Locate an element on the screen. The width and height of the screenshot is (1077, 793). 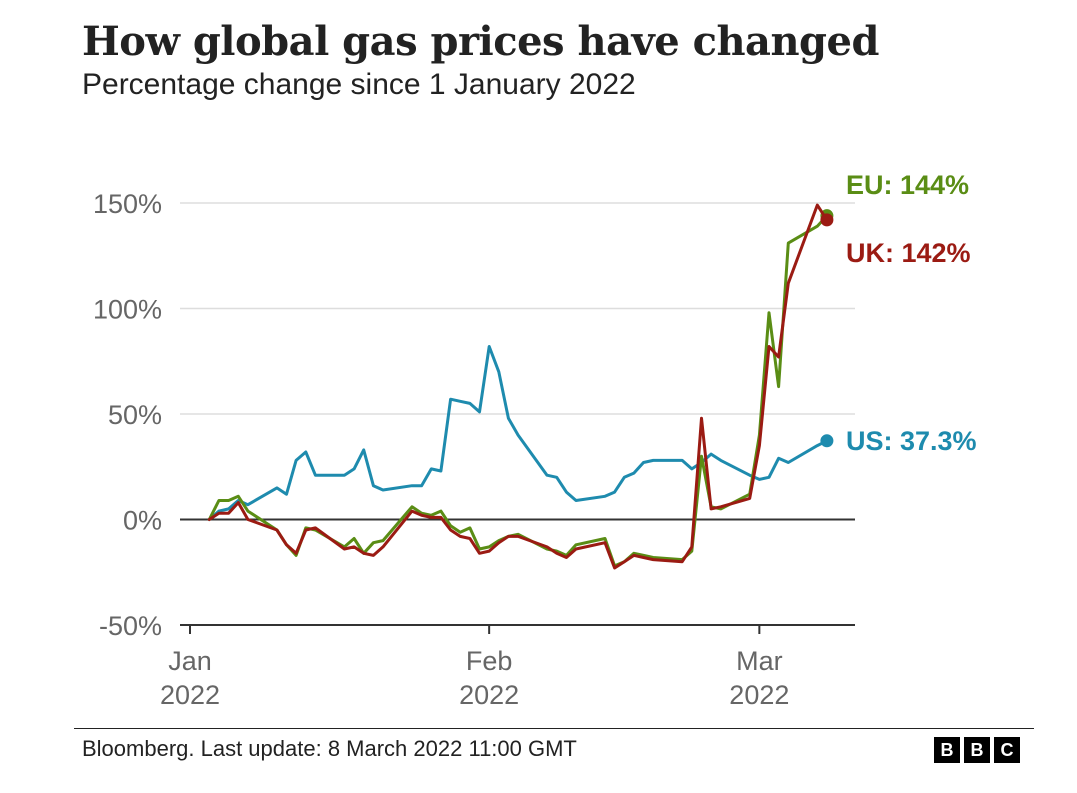
chart-subtitle: Percentage change since 1 January 2022 is located at coordinates (359, 84).